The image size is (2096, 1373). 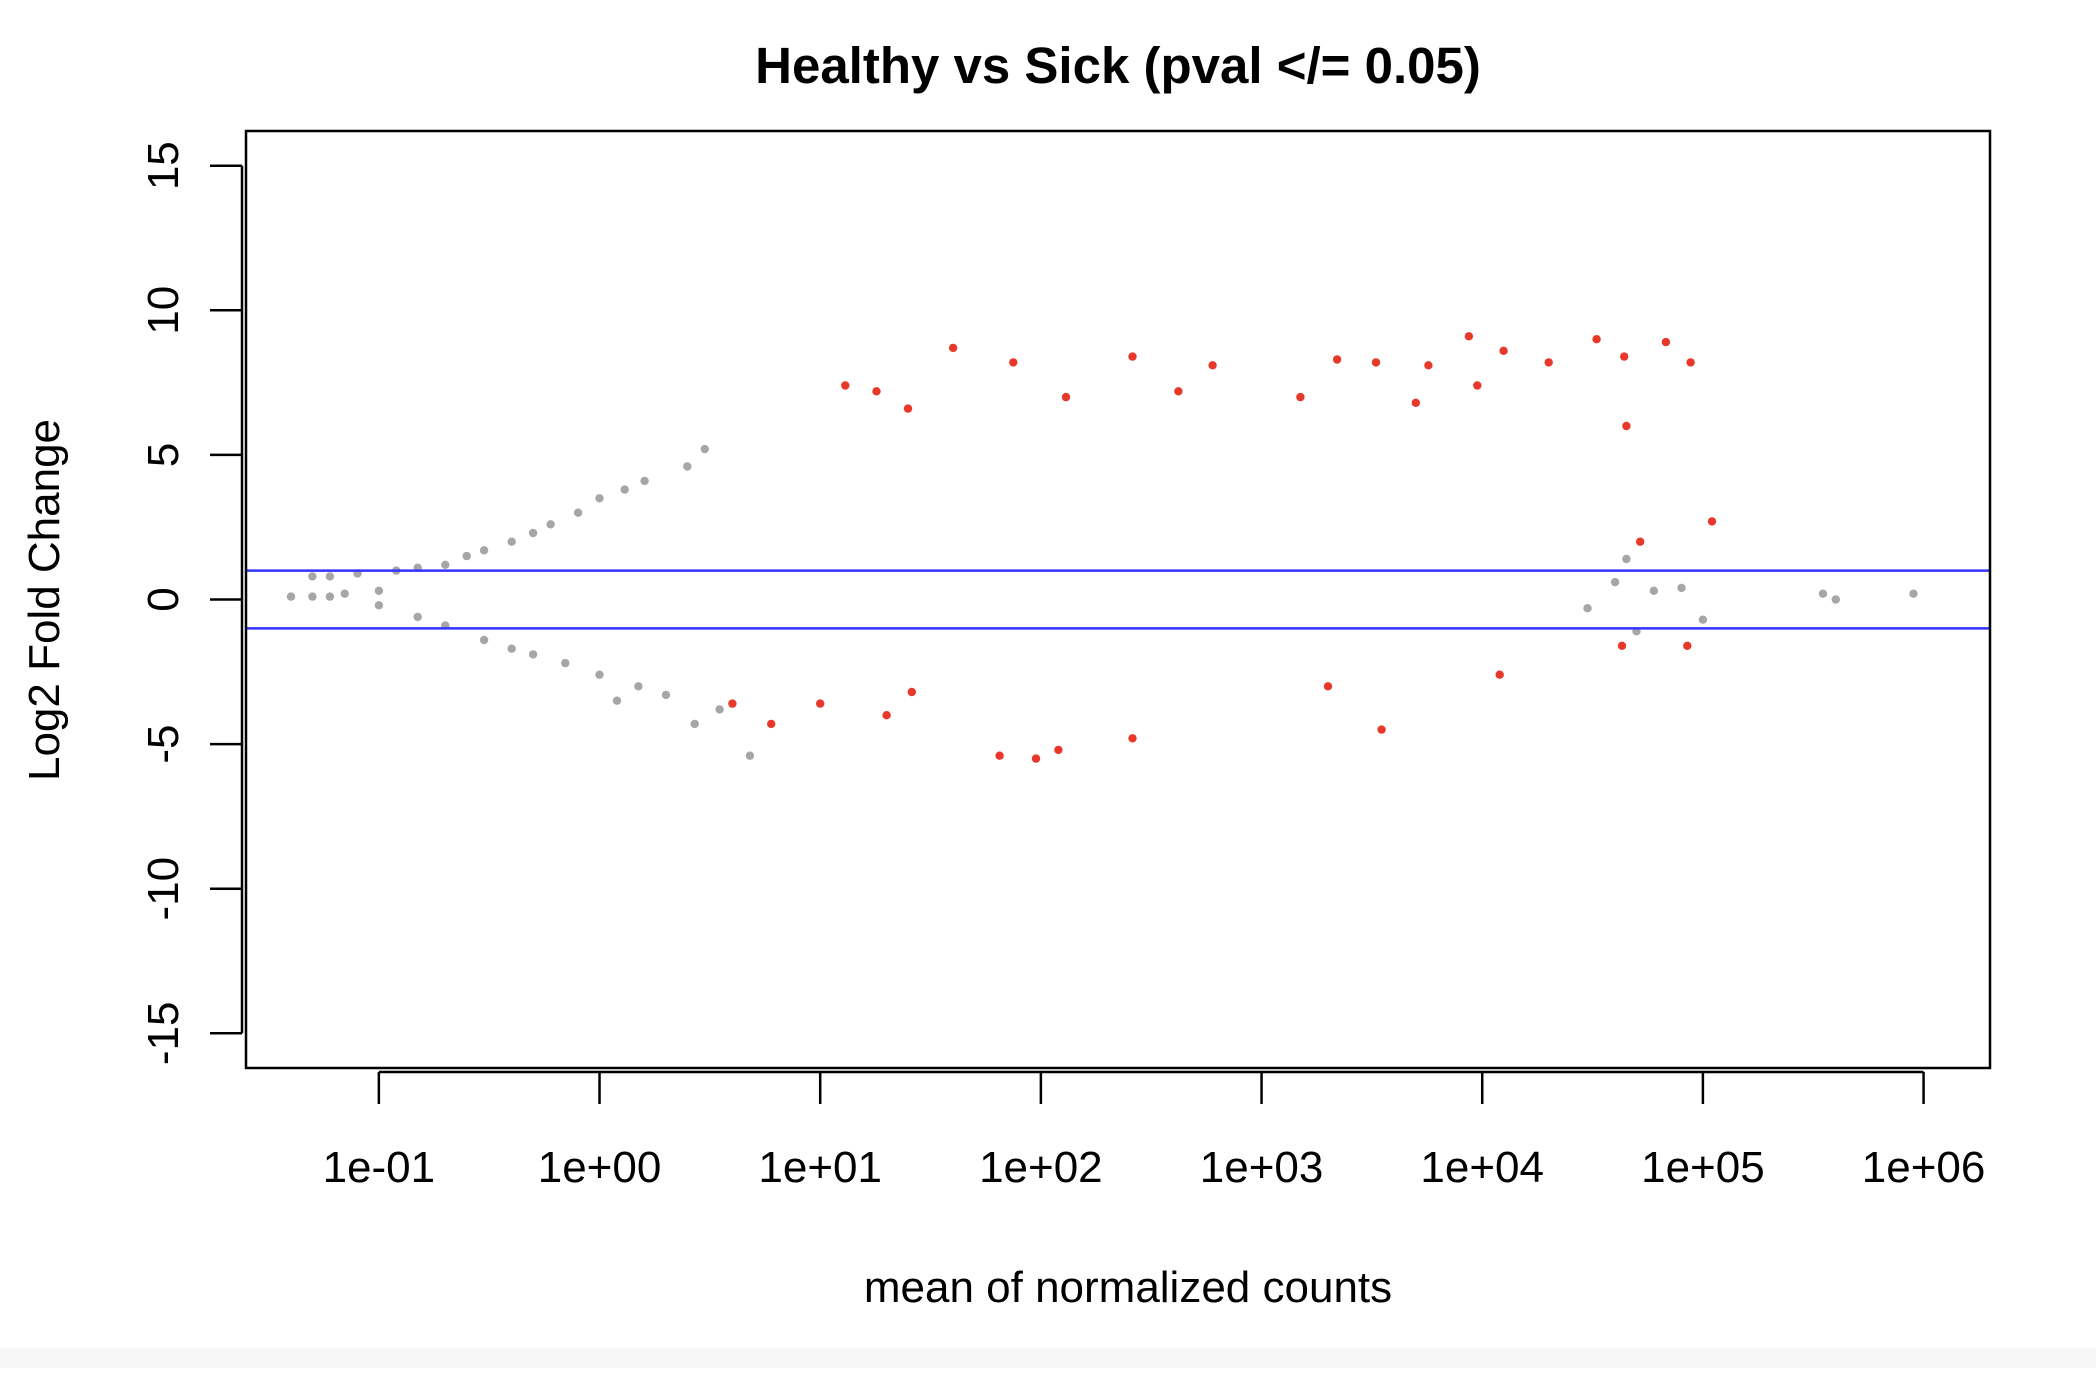 I want to click on bottom-strip, so click(x=1048, y=1358).